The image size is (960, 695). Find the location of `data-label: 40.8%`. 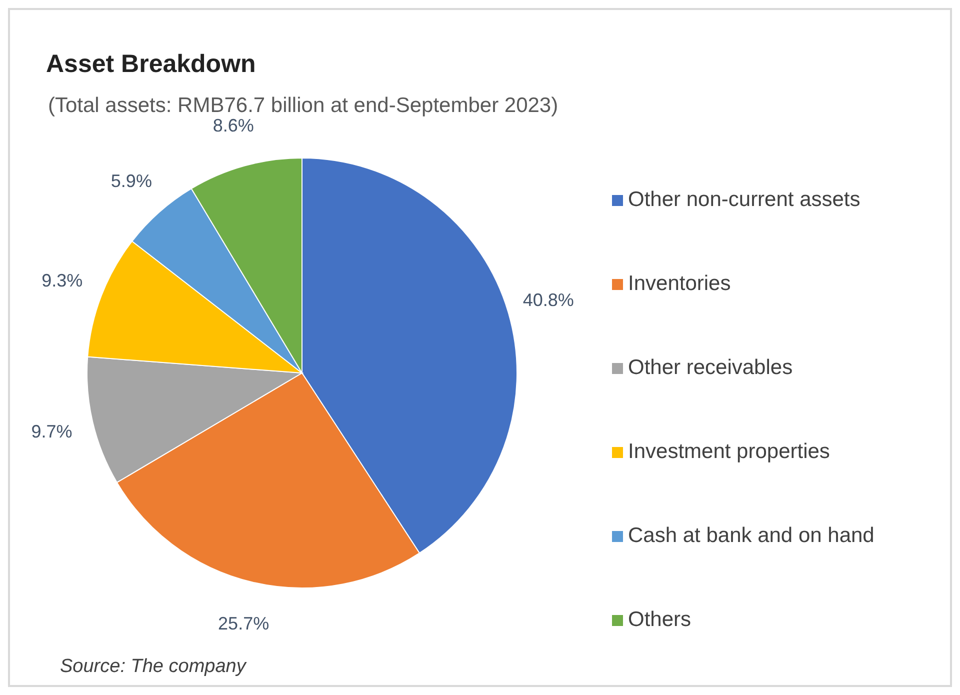

data-label: 40.8% is located at coordinates (548, 300).